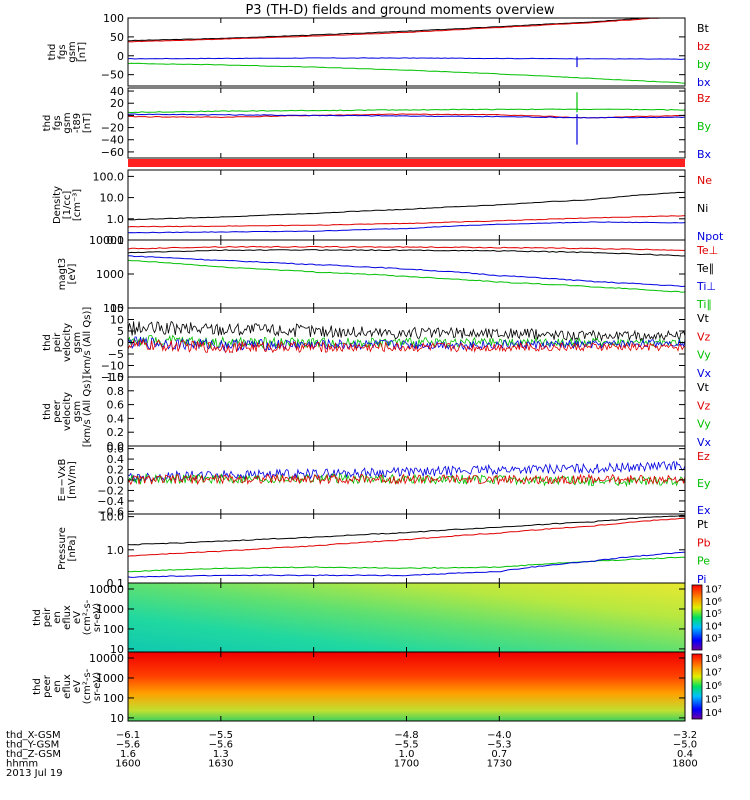 This screenshot has width=750, height=800. What do you see at coordinates (87, 412) in the screenshot?
I see `y-axis-label: [km/s (All Qs)]` at bounding box center [87, 412].